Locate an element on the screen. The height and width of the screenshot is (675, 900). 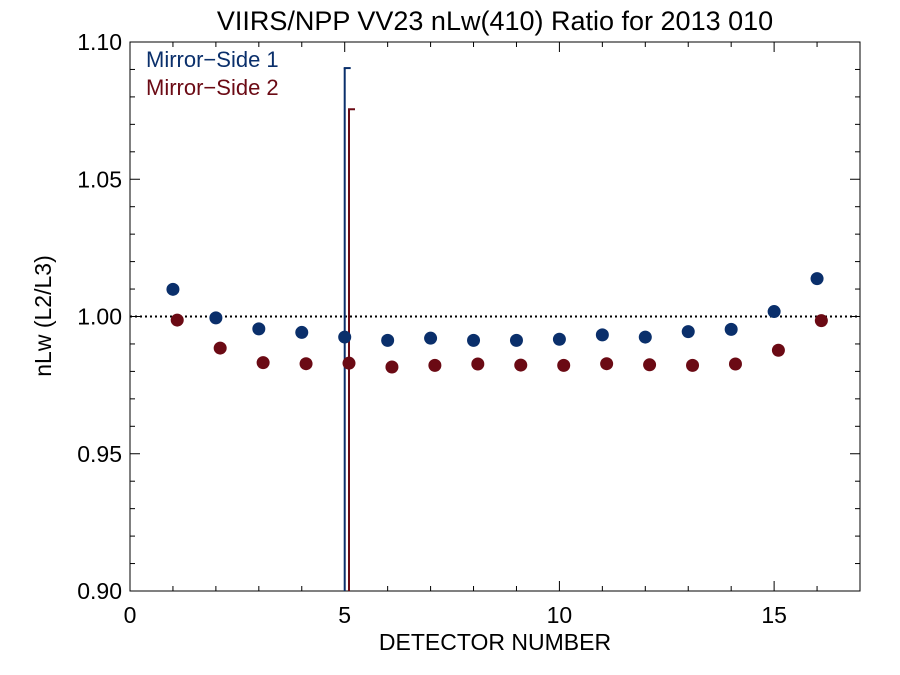
error-bars is located at coordinates (349, 329).